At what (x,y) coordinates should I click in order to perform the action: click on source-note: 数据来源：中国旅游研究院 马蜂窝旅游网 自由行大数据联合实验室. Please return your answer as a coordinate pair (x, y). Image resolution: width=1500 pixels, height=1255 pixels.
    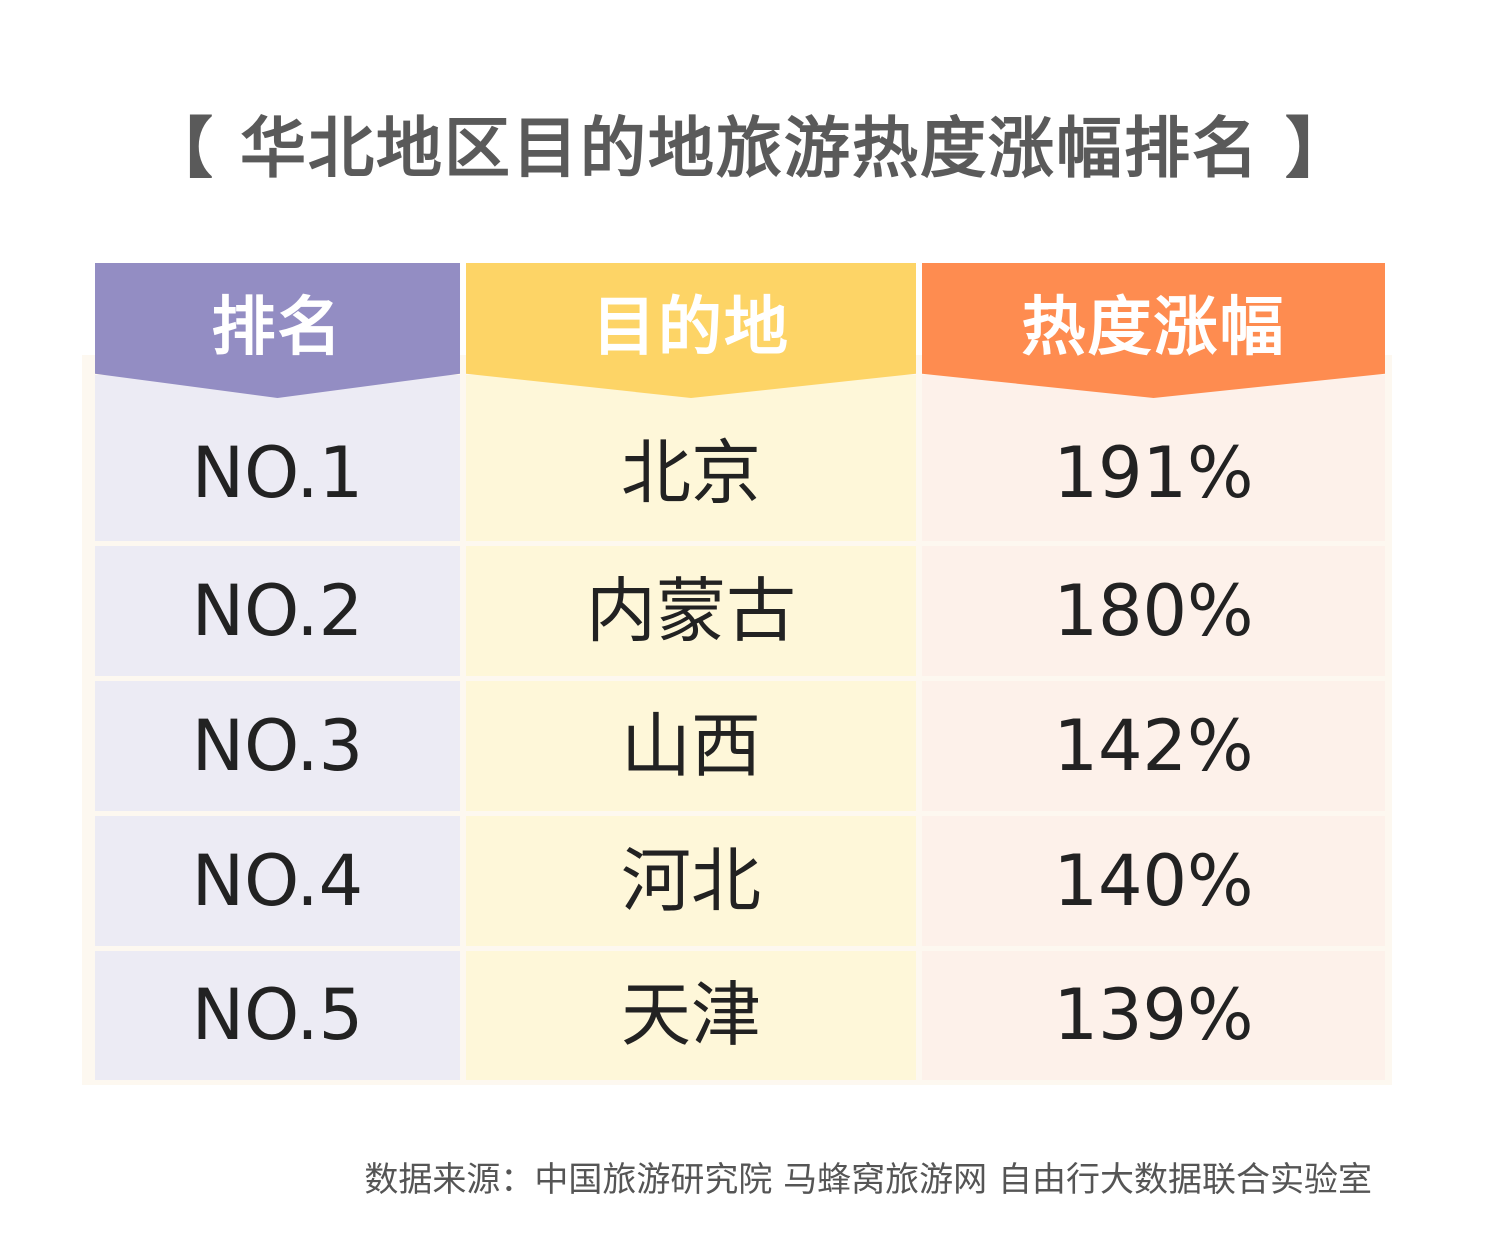
    Looking at the image, I should click on (868, 1180).